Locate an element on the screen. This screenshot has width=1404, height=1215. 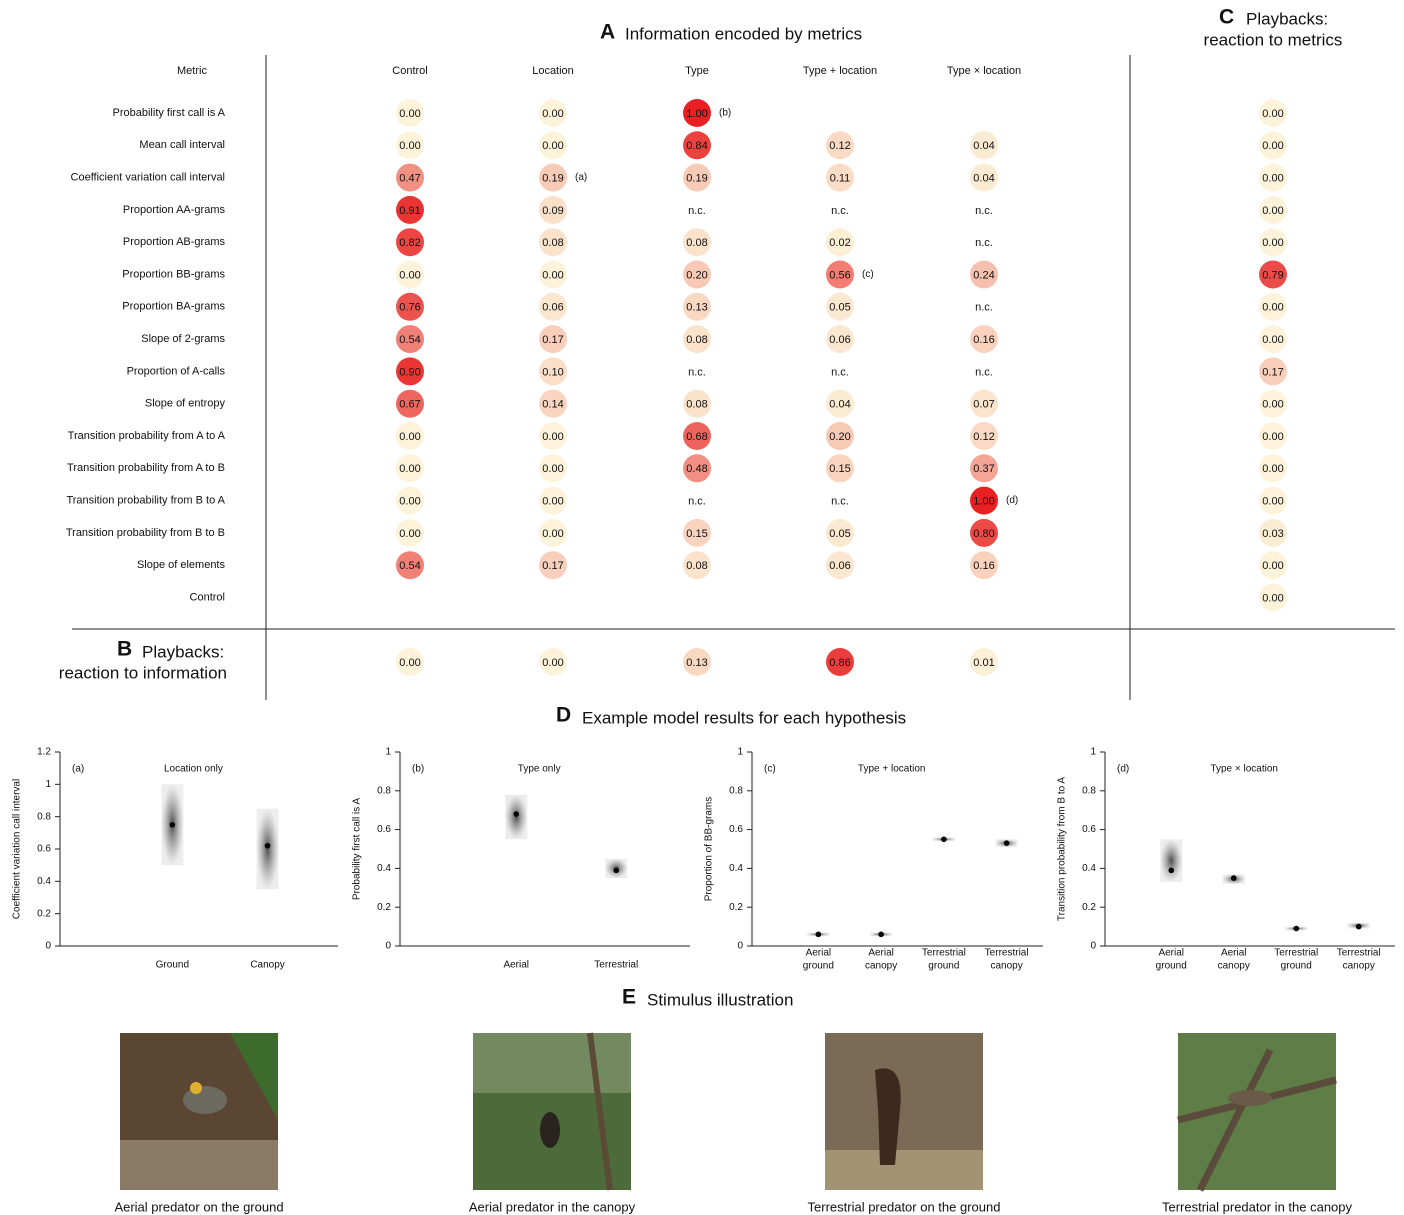
metric-label: Slope of elements is located at coordinates (181, 565).